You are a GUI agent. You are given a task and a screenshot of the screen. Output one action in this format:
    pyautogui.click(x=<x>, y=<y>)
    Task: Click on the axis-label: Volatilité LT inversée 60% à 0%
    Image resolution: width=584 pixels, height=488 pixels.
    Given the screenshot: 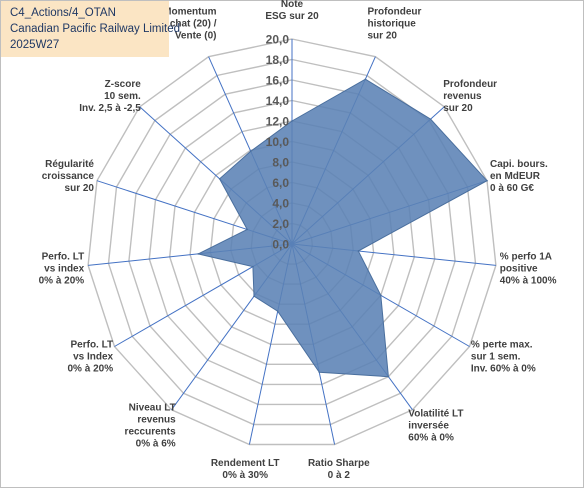 What is the action you would take?
    pyautogui.click(x=435, y=425)
    